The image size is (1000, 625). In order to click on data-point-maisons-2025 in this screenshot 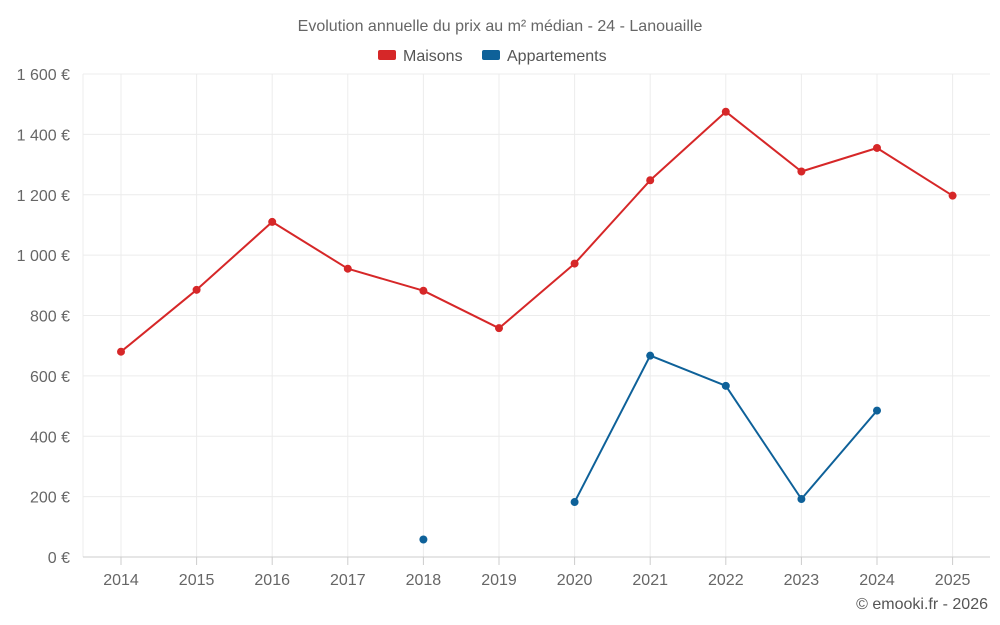, I will do `click(952, 195)`.